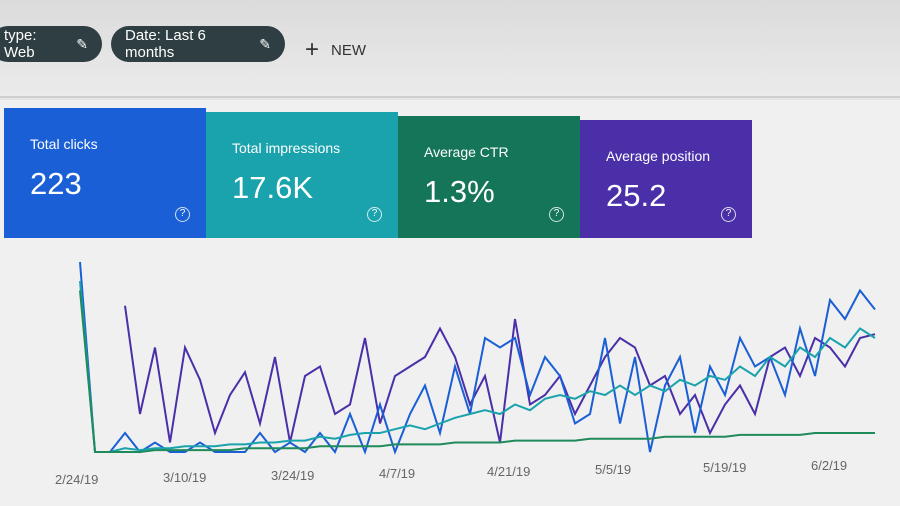 The width and height of the screenshot is (900, 506). Describe the element at coordinates (829, 465) in the screenshot. I see `x-tick-label: 6/2/19` at that location.